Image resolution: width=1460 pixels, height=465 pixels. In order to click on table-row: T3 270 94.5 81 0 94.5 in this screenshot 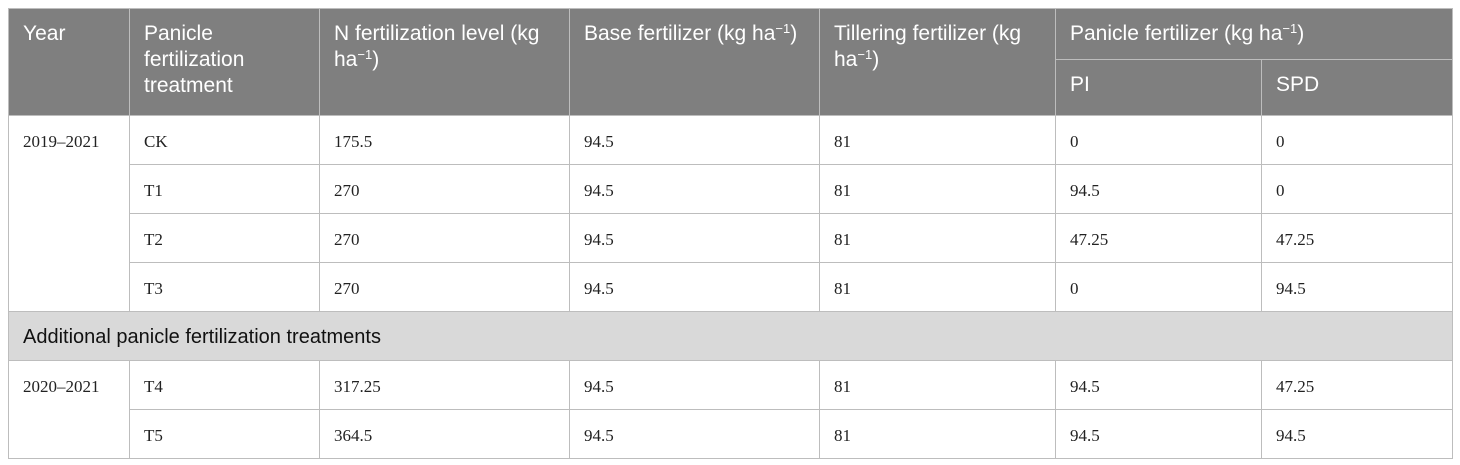, I will do `click(731, 287)`.